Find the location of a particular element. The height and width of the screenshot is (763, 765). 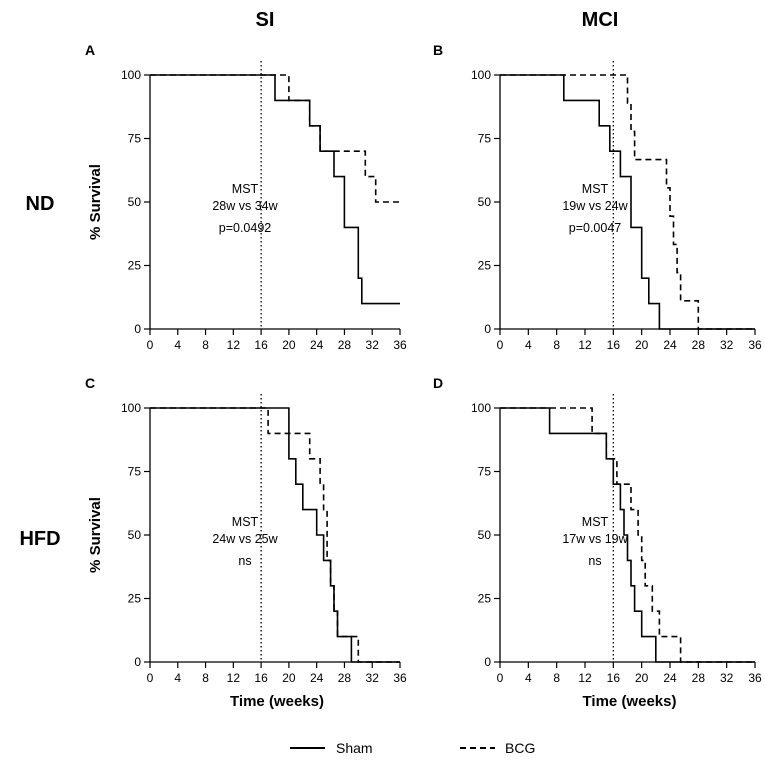

panel-d-x-tick-label: 36 is located at coordinates (755, 678).